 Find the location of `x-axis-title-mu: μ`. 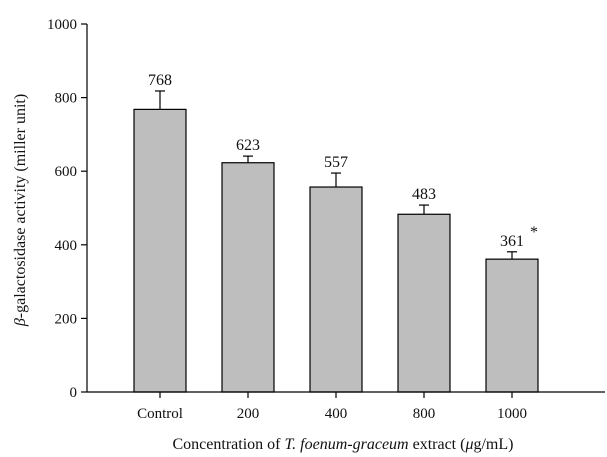

x-axis-title-mu: μ is located at coordinates (468, 444).